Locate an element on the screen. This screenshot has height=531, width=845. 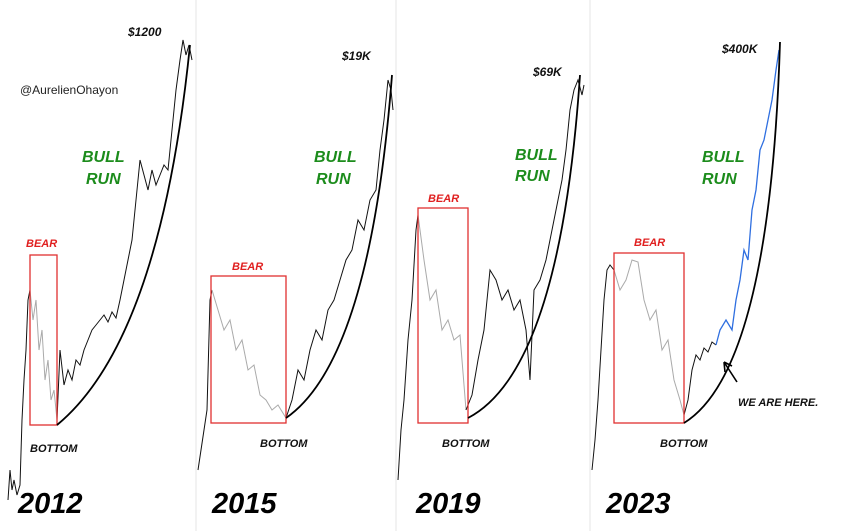
year-label: 2023 is located at coordinates (638, 504).